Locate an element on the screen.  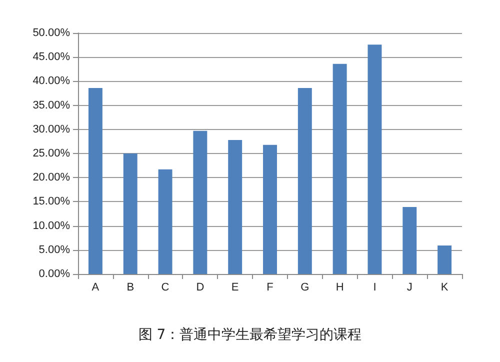
x-tick-label: F is located at coordinates (270, 288).